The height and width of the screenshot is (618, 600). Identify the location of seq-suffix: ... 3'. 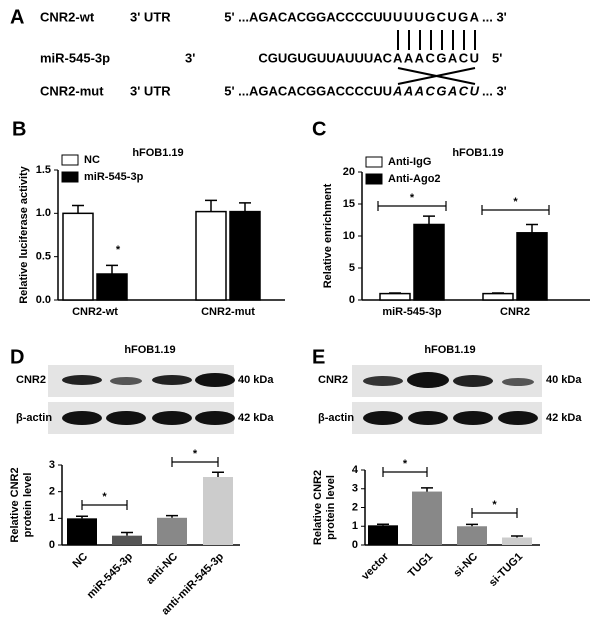
(494, 90).